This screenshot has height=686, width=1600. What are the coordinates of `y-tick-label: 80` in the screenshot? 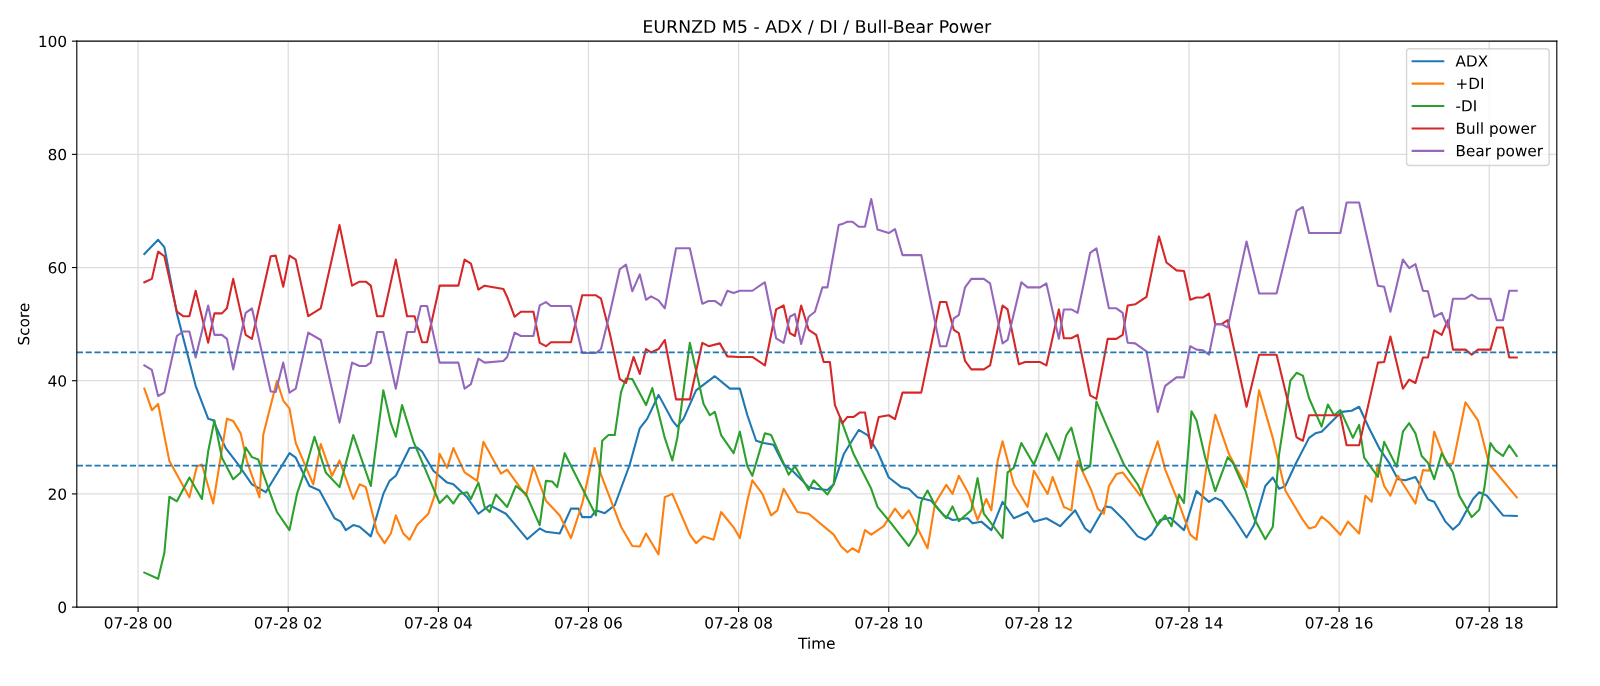 It's located at (57, 154).